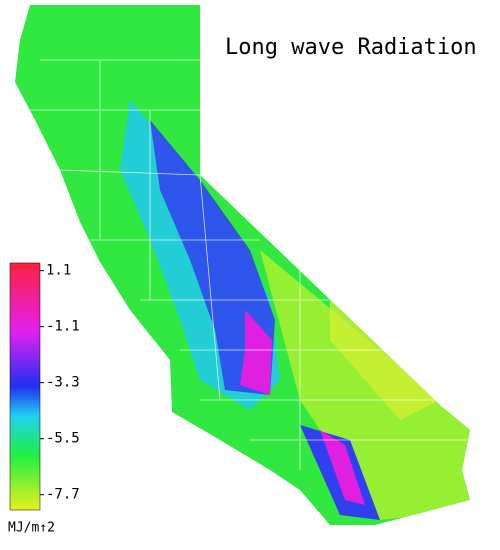 The height and width of the screenshot is (550, 500). What do you see at coordinates (63, 383) in the screenshot?
I see `colorbar-tick-label: -3.3` at bounding box center [63, 383].